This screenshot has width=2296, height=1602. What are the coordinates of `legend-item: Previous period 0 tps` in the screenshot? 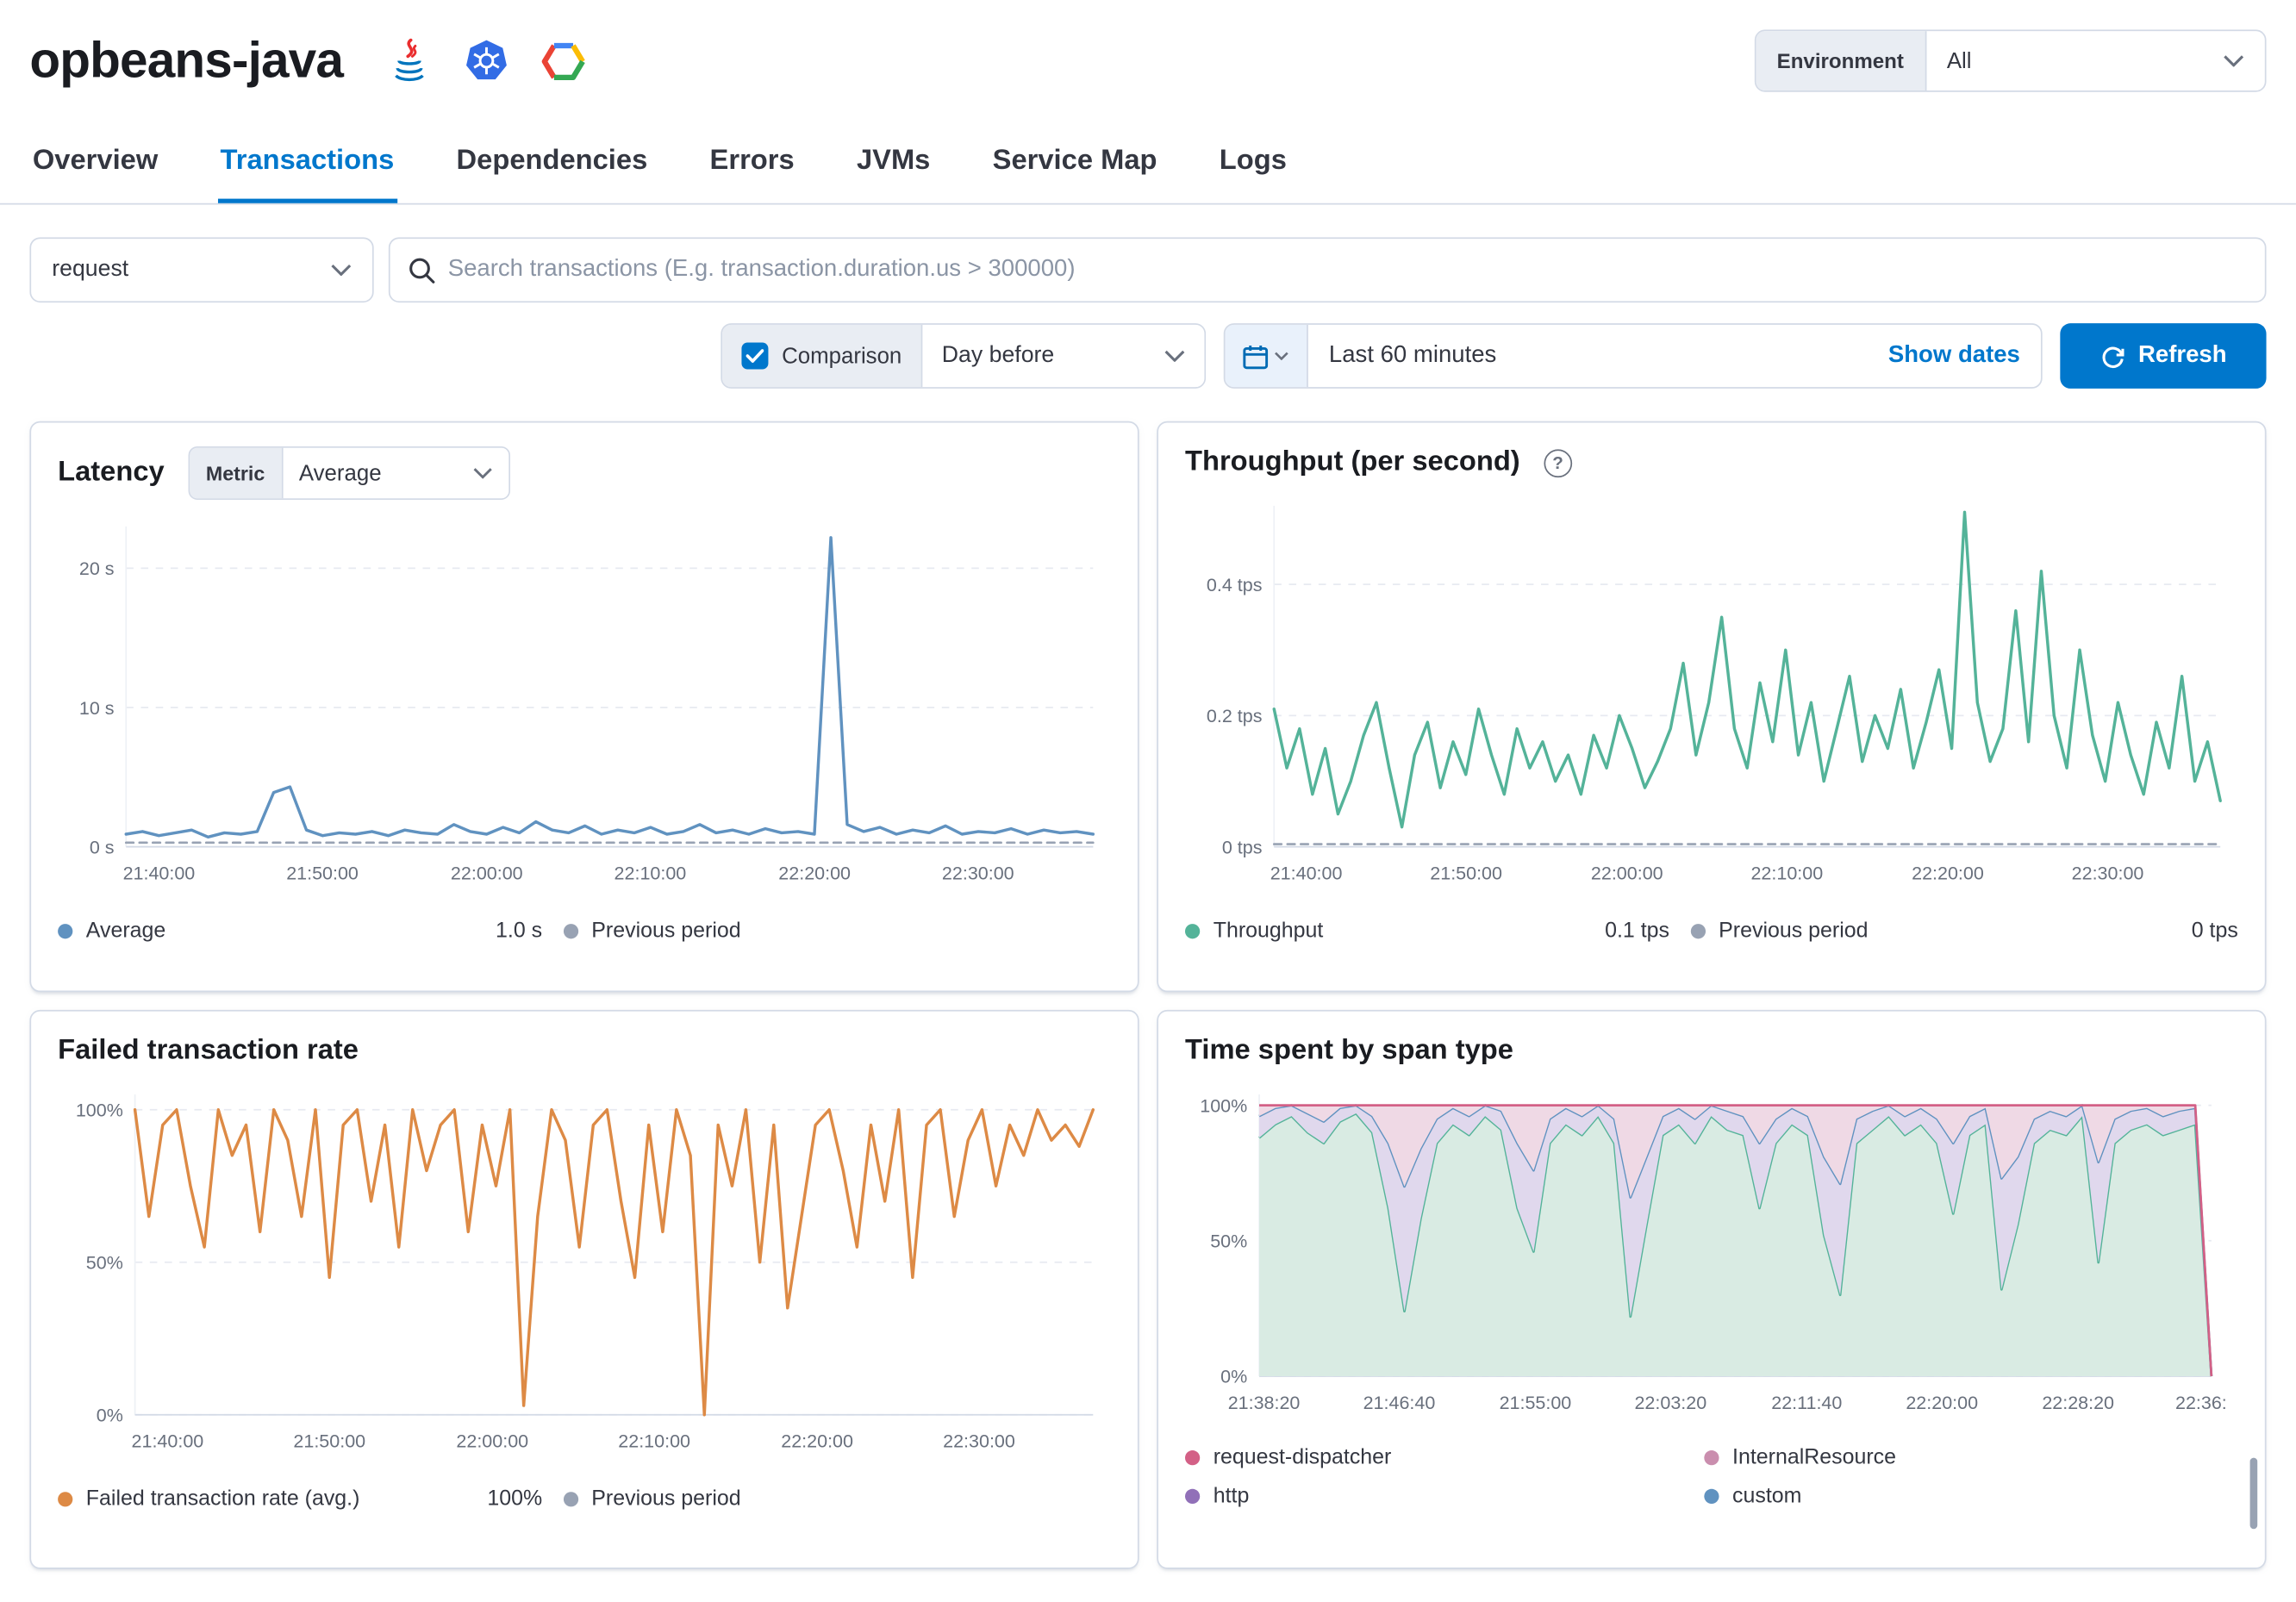 It's located at (1964, 931).